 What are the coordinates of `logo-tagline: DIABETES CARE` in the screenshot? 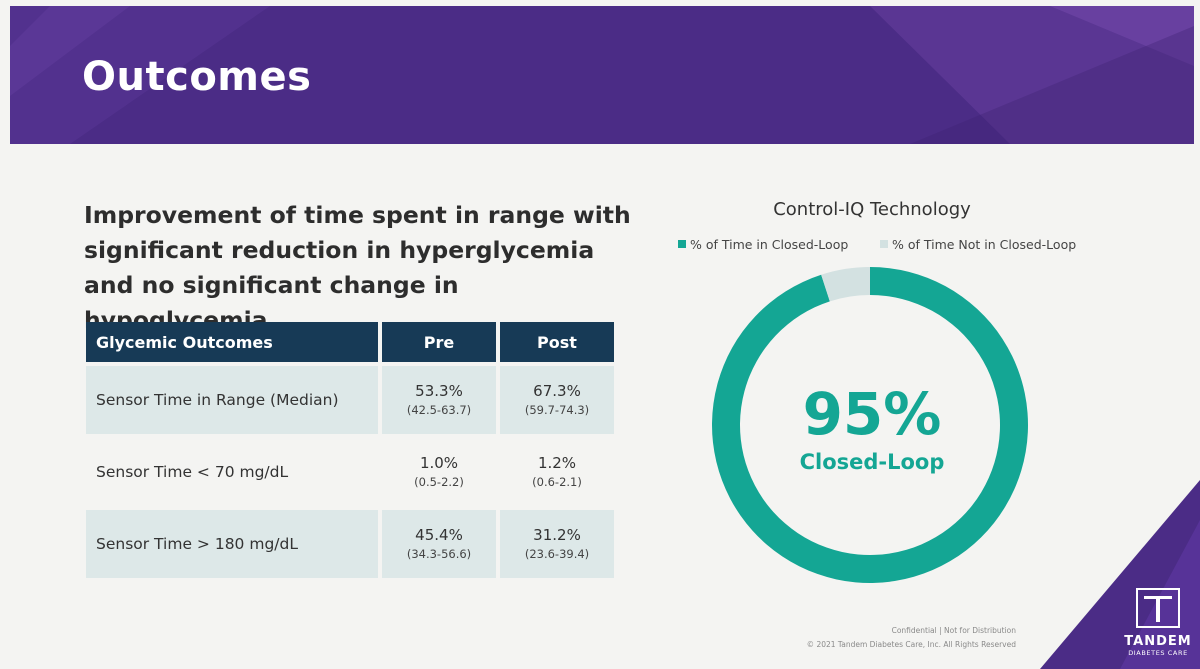 It's located at (1158, 653).